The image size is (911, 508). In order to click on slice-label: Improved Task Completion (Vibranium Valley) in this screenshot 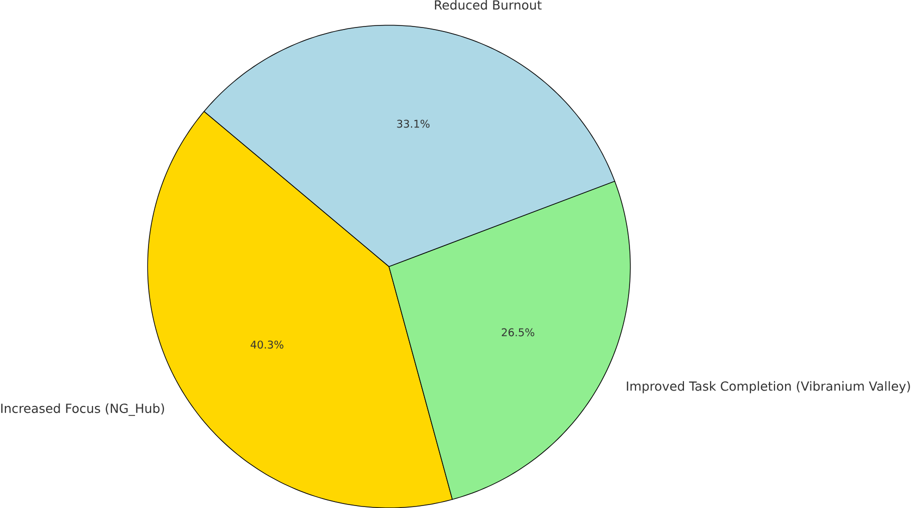, I will do `click(768, 387)`.